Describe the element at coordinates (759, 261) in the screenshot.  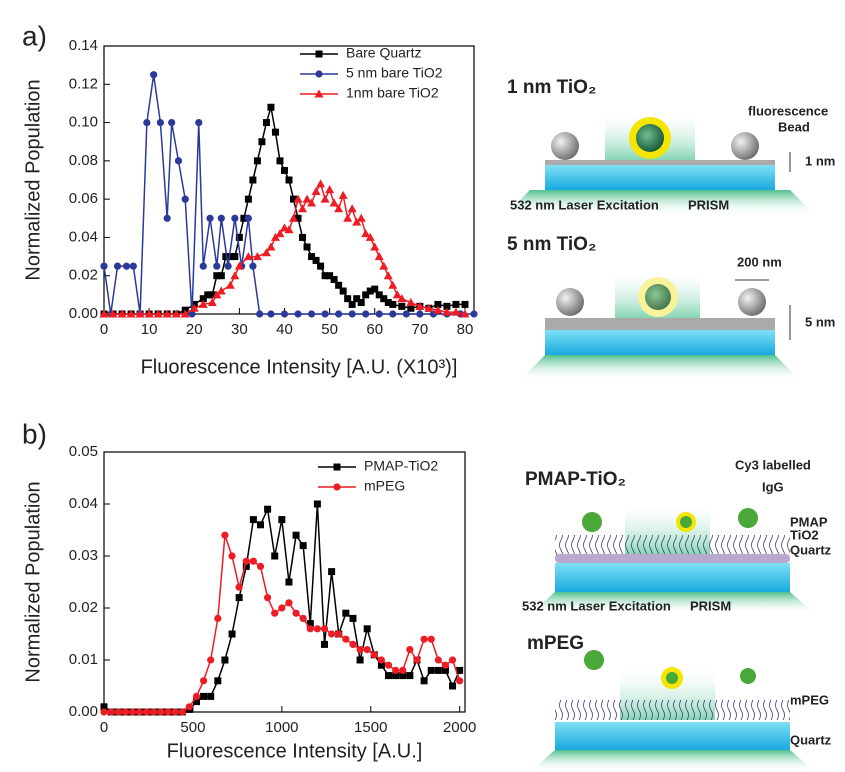
I see `label: 200 nm` at that location.